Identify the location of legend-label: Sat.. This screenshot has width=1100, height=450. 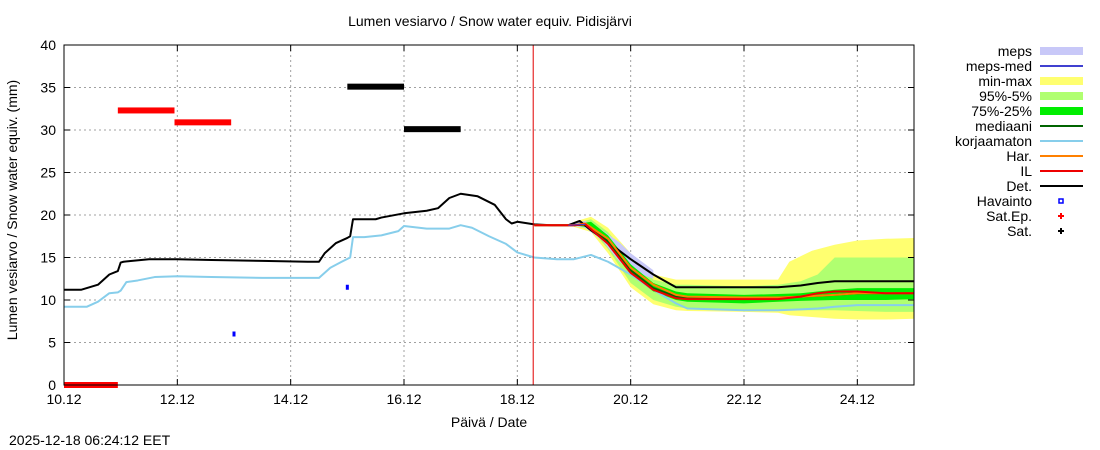
(1019, 231).